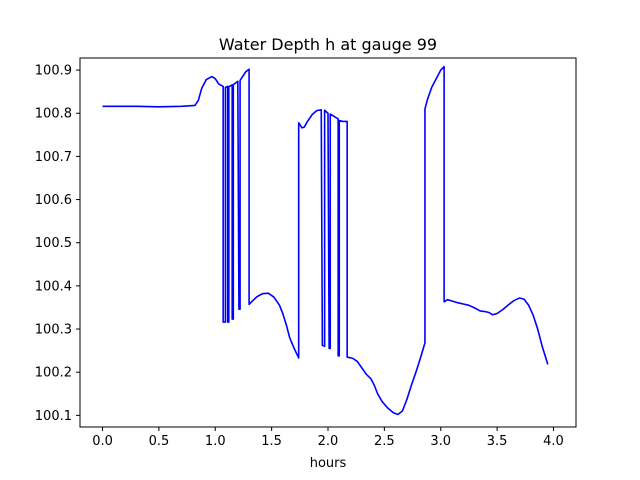 This screenshot has width=640, height=480. I want to click on x-tick-label: 2.0, so click(328, 441).